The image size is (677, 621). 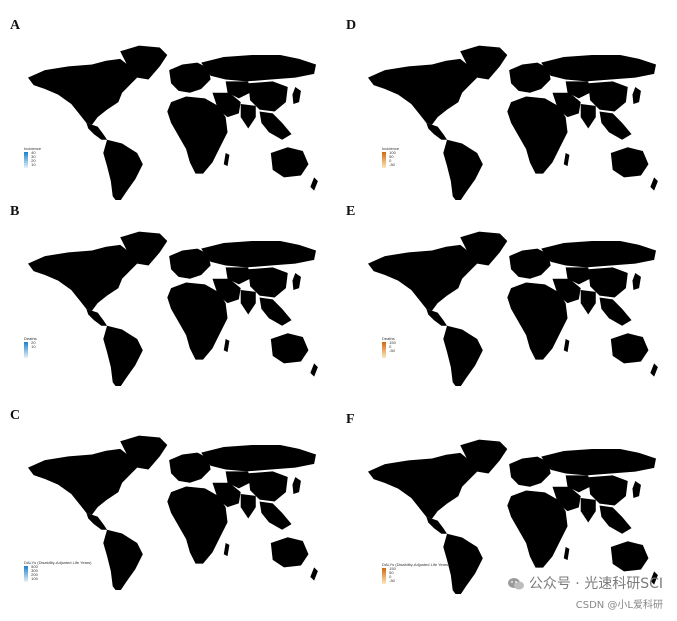 I want to click on legend-a: Incidence 40 30 20 10, so click(x=32, y=157).